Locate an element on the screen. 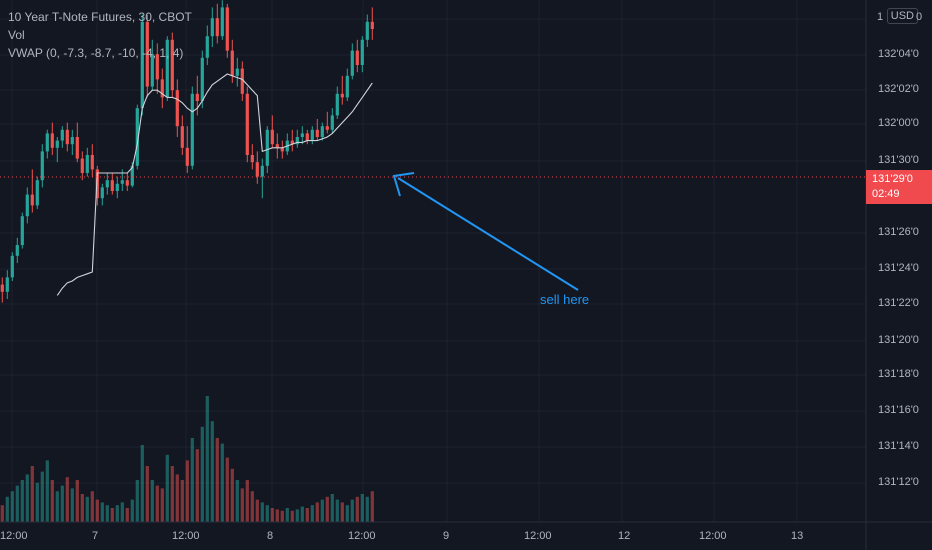 This screenshot has height=550, width=932. symbol-title: 10 Year T-Note Futures, 30, CBOT is located at coordinates (100, 17).